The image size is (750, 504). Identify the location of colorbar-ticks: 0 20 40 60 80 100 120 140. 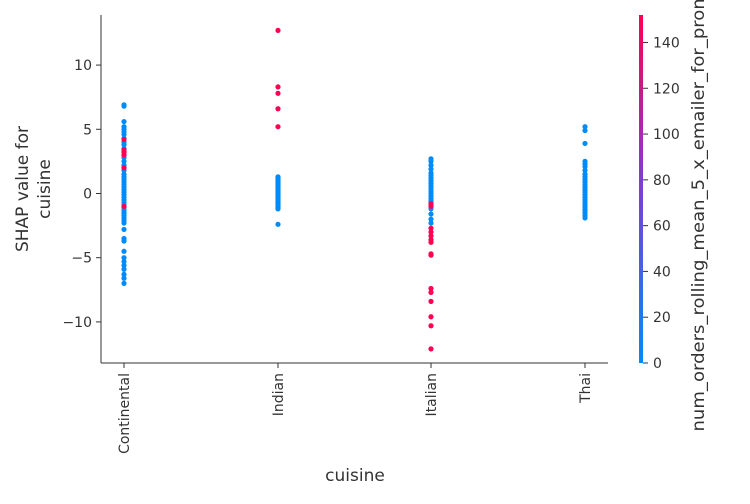
(661, 203).